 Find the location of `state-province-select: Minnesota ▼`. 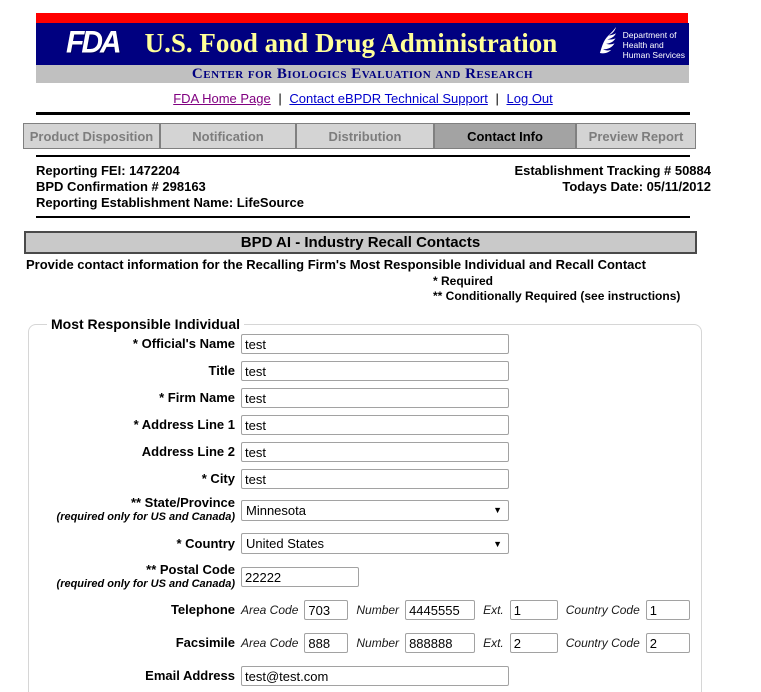

state-province-select: Minnesota ▼ is located at coordinates (375, 510).